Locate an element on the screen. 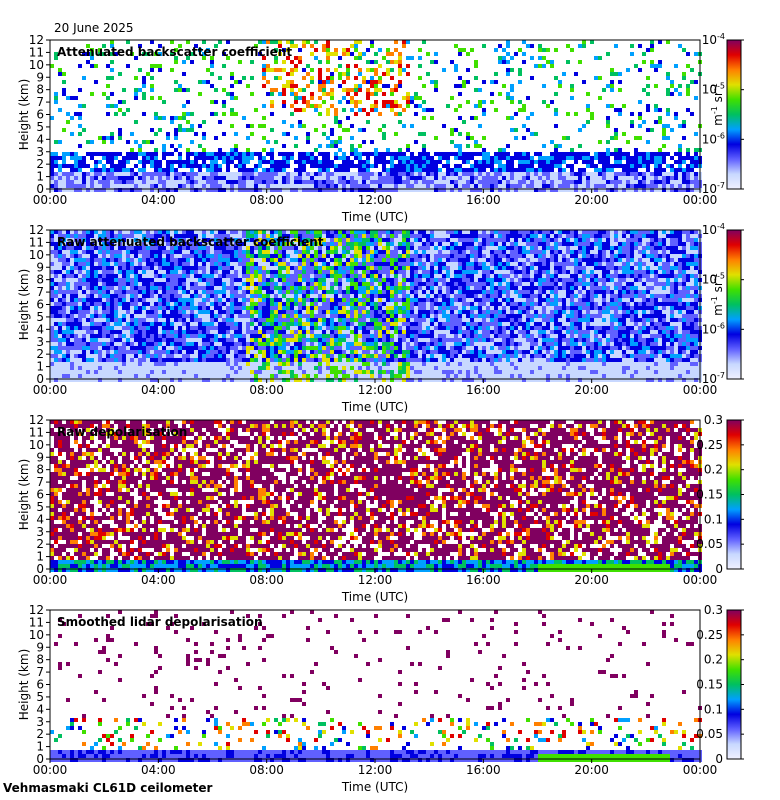  colorbar-tick-label: 10⁻⁷ is located at coordinates (713, 378).